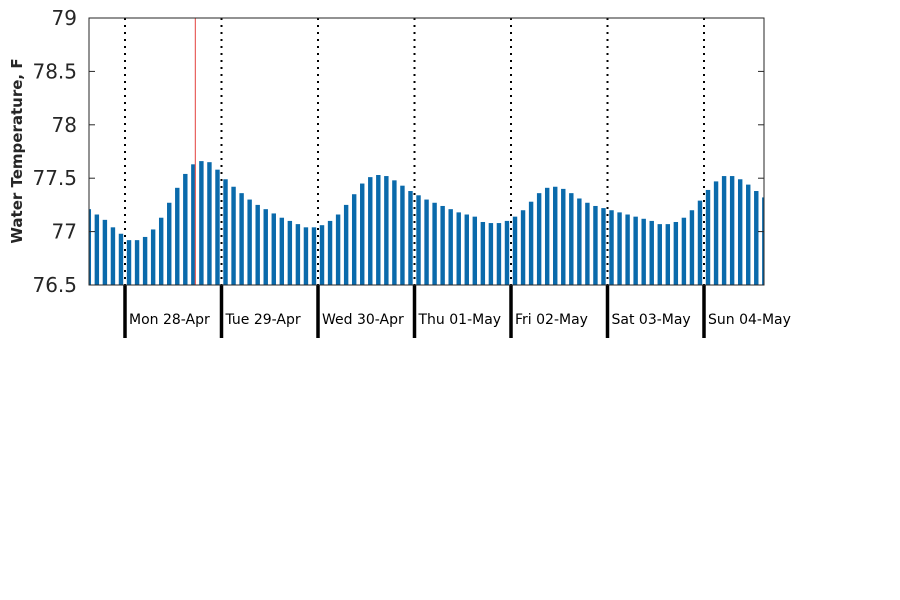  I want to click on y-tick-labels: 76.5 77 77.5 78 78.5 79, so click(54, 151).